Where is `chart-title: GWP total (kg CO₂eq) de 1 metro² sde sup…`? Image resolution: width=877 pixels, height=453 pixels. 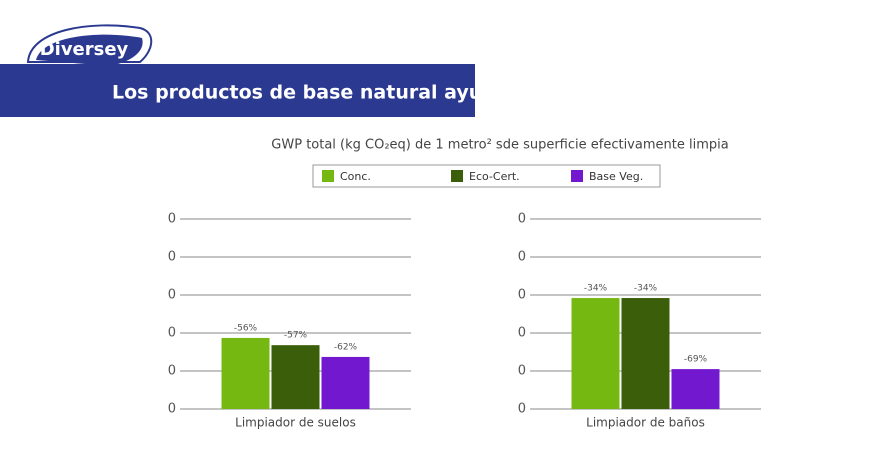 chart-title: GWP total (kg CO₂eq) de 1 metro² sde sup… is located at coordinates (499, 145).